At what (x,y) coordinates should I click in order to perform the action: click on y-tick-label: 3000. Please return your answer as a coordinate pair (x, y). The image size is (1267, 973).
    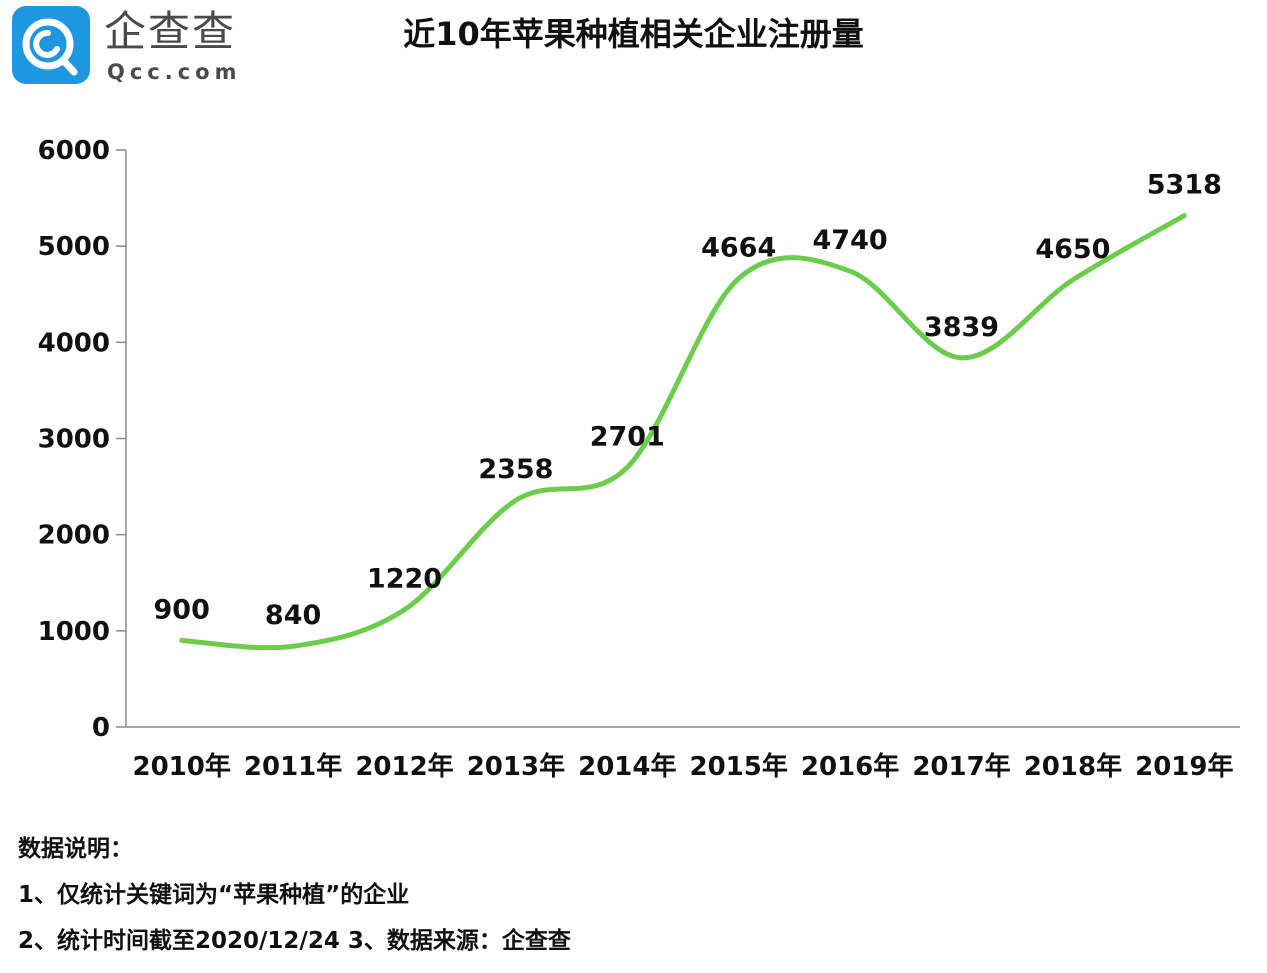
    Looking at the image, I should click on (74, 440).